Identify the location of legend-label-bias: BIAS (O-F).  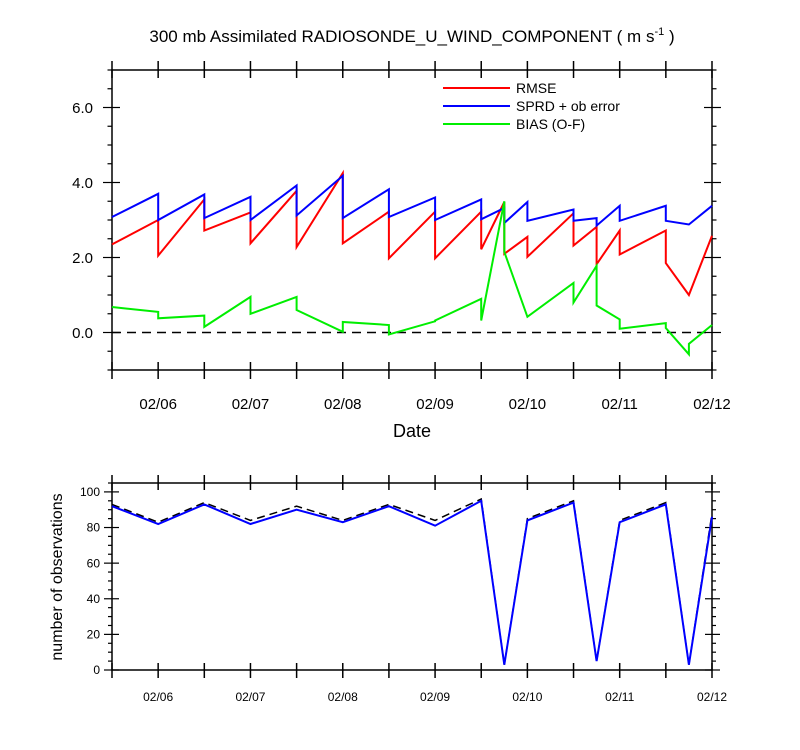
(550, 124).